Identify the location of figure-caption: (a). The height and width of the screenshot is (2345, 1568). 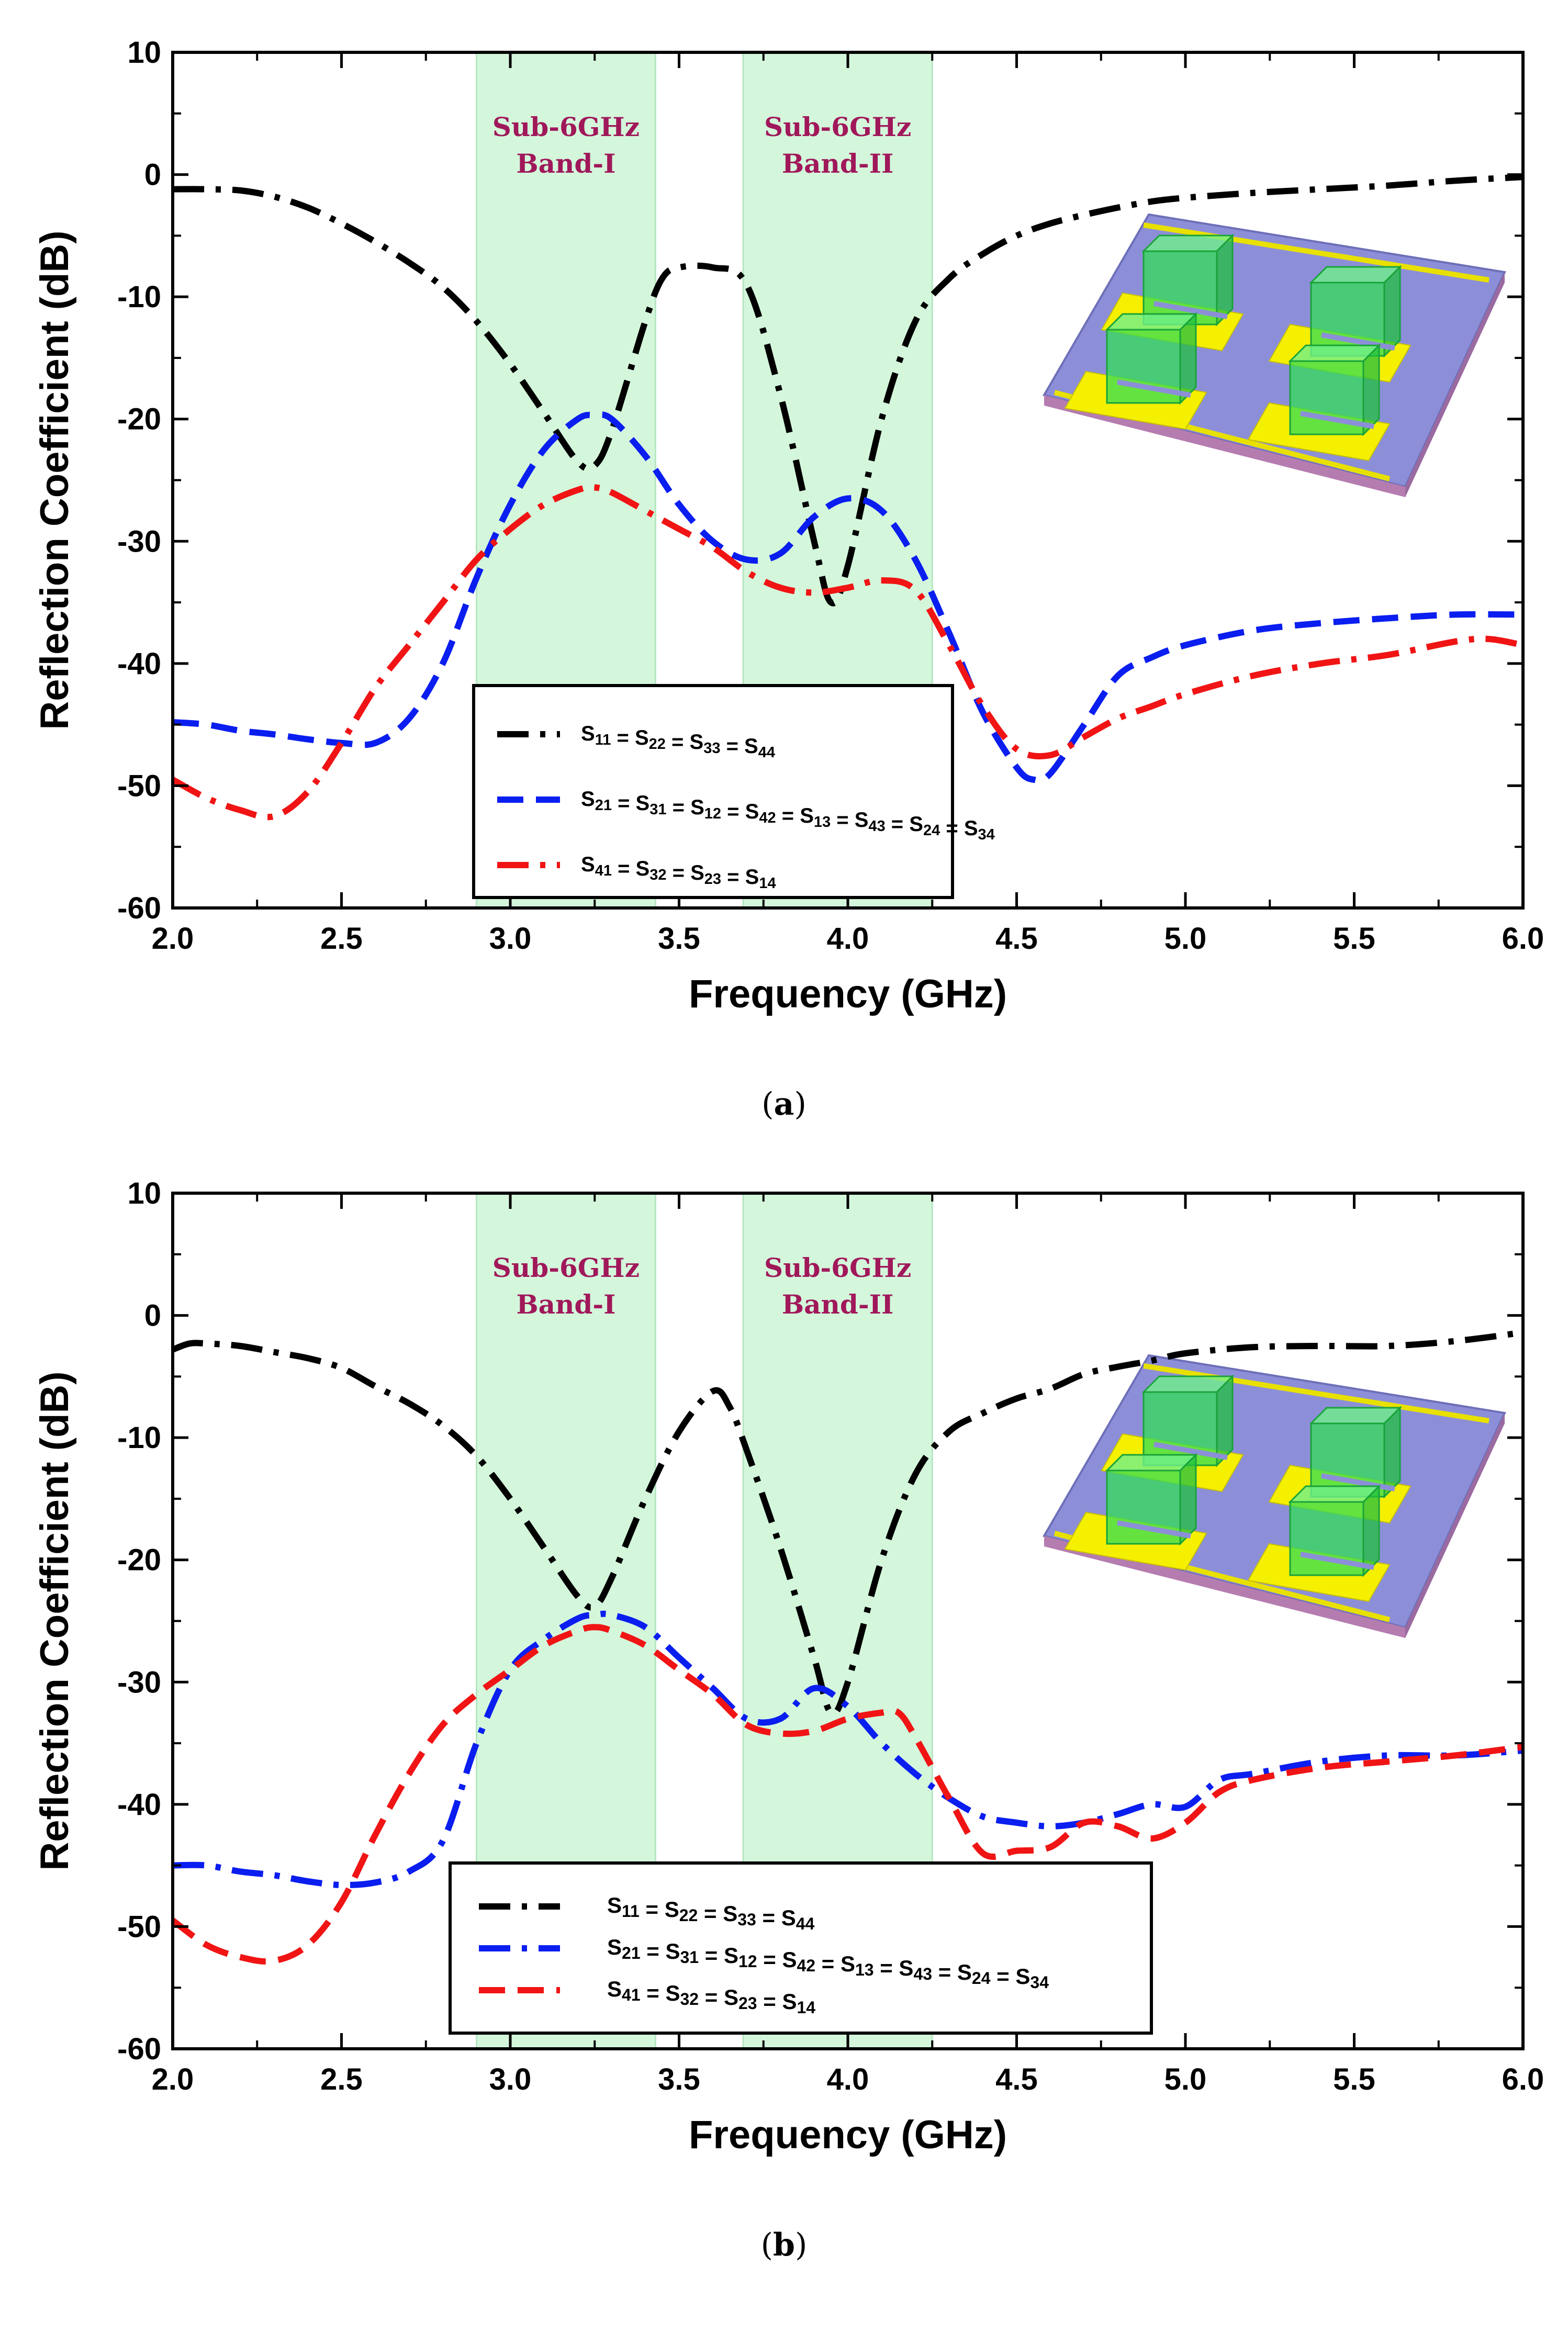
(784, 1104).